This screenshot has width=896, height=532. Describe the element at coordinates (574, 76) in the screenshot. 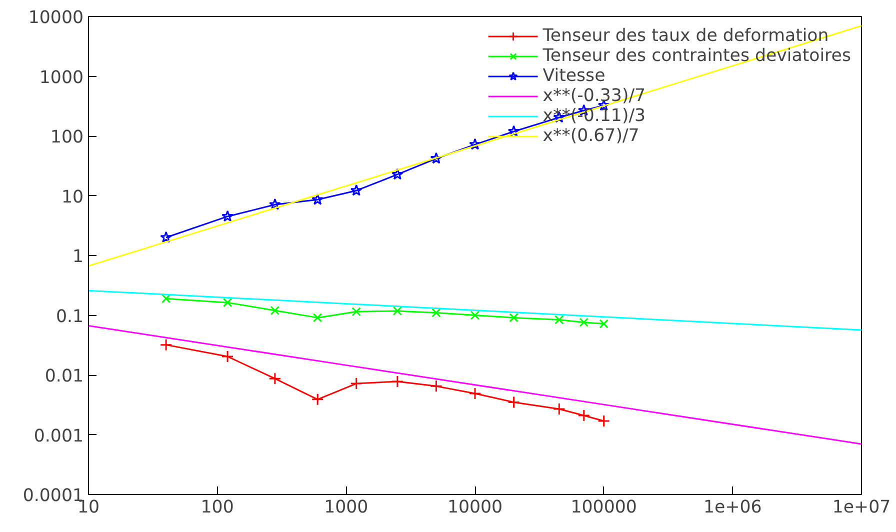

I see `legend-label: Vitesse` at that location.